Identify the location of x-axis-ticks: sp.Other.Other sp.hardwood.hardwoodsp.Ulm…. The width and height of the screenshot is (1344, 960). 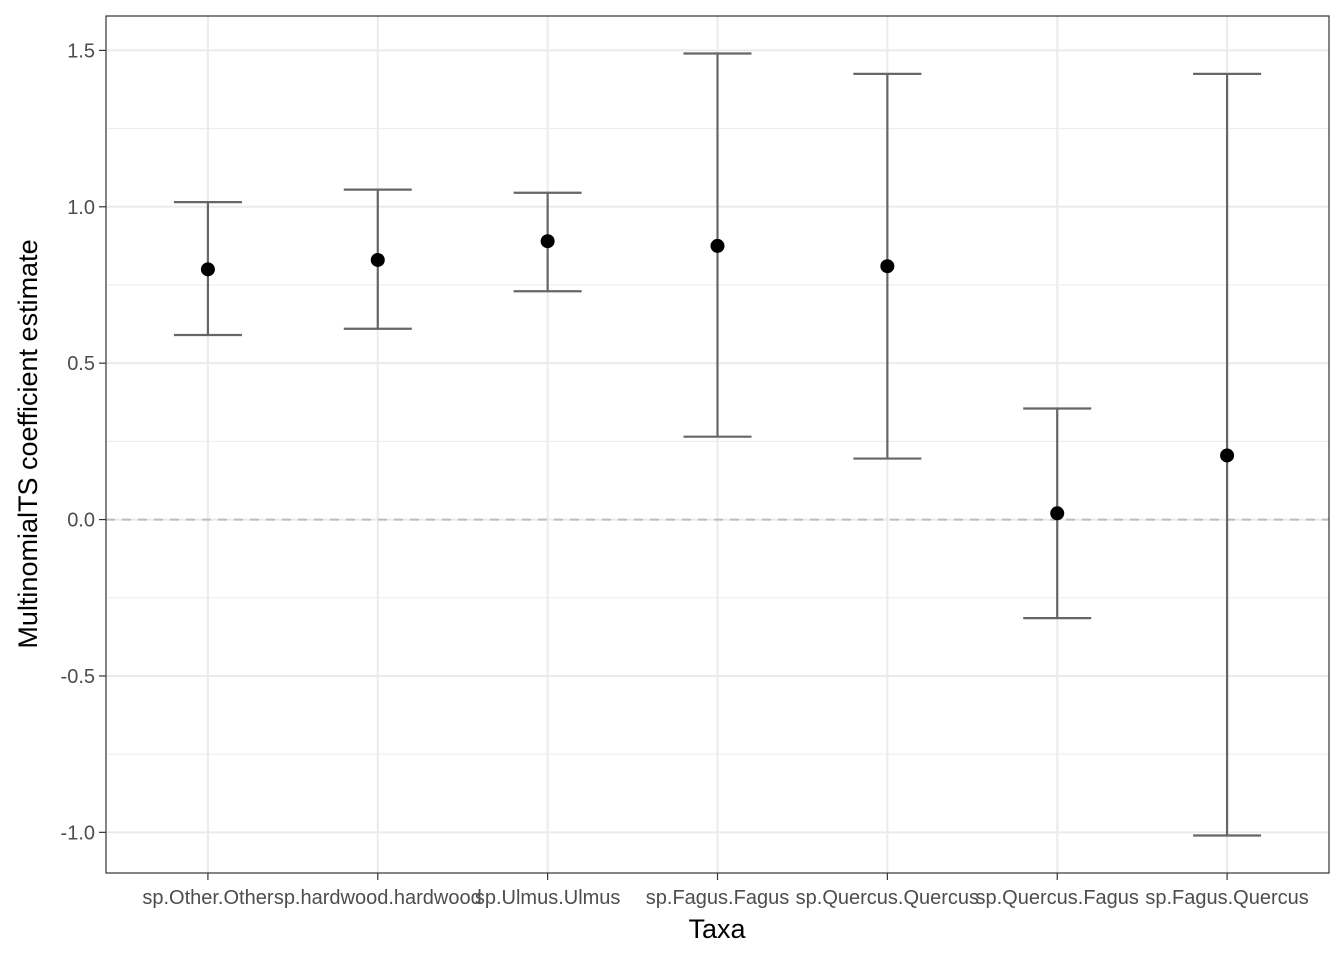
(725, 891).